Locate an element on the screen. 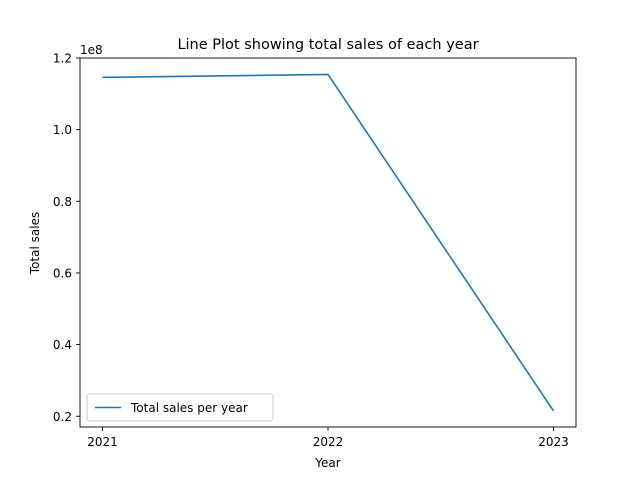 This screenshot has height=480, width=640. x-tick-label: 2022 is located at coordinates (328, 442).